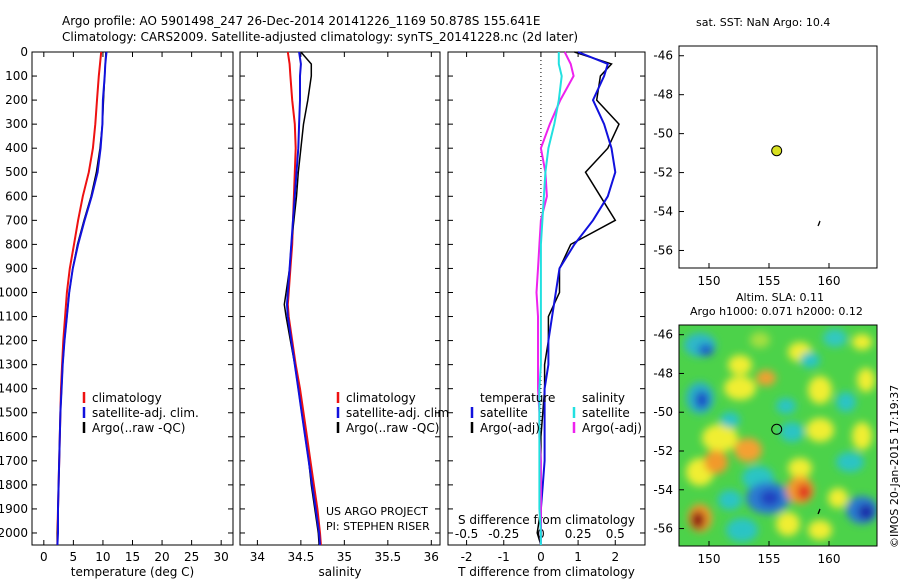  I want to click on temp-ytick-label: 1400, so click(14, 389).